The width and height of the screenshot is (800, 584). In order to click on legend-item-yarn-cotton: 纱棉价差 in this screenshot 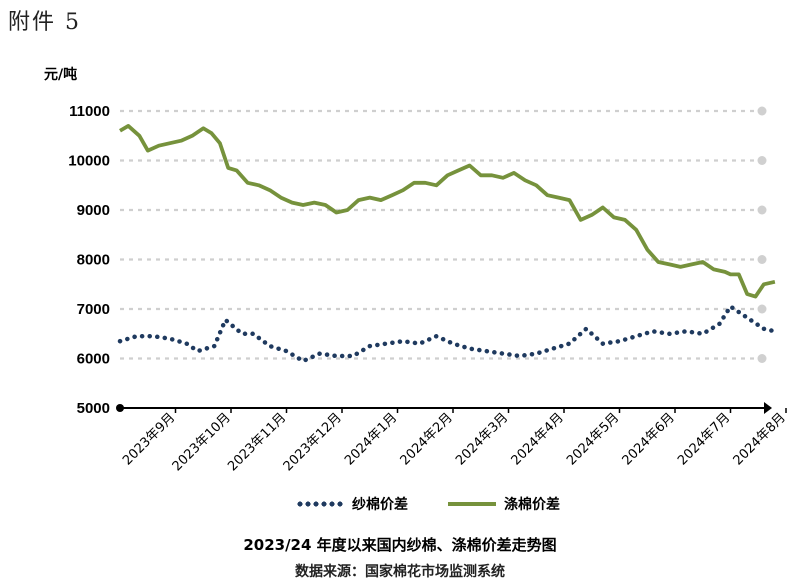, I will do `click(352, 504)`.